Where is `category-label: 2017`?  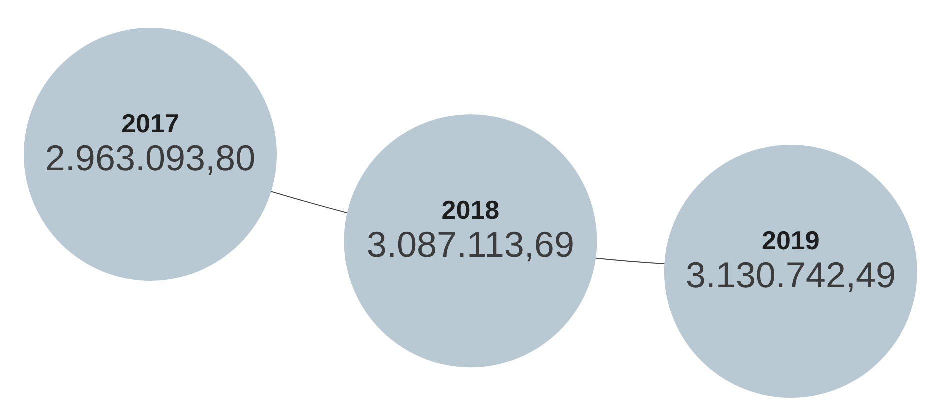 category-label: 2017 is located at coordinates (151, 123).